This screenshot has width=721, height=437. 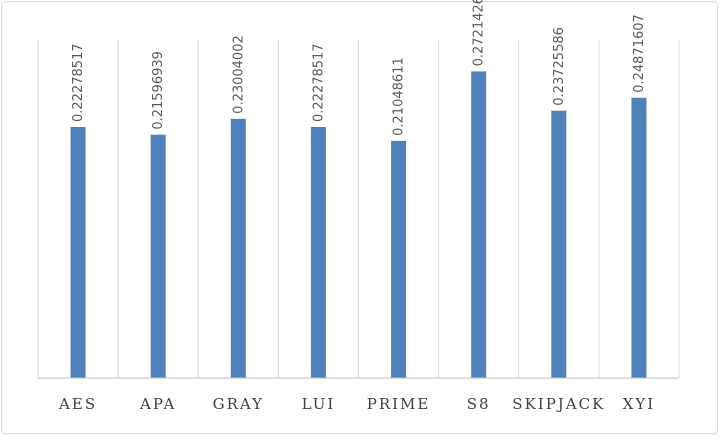 I want to click on x-tick-label: PRIME, so click(x=399, y=404).